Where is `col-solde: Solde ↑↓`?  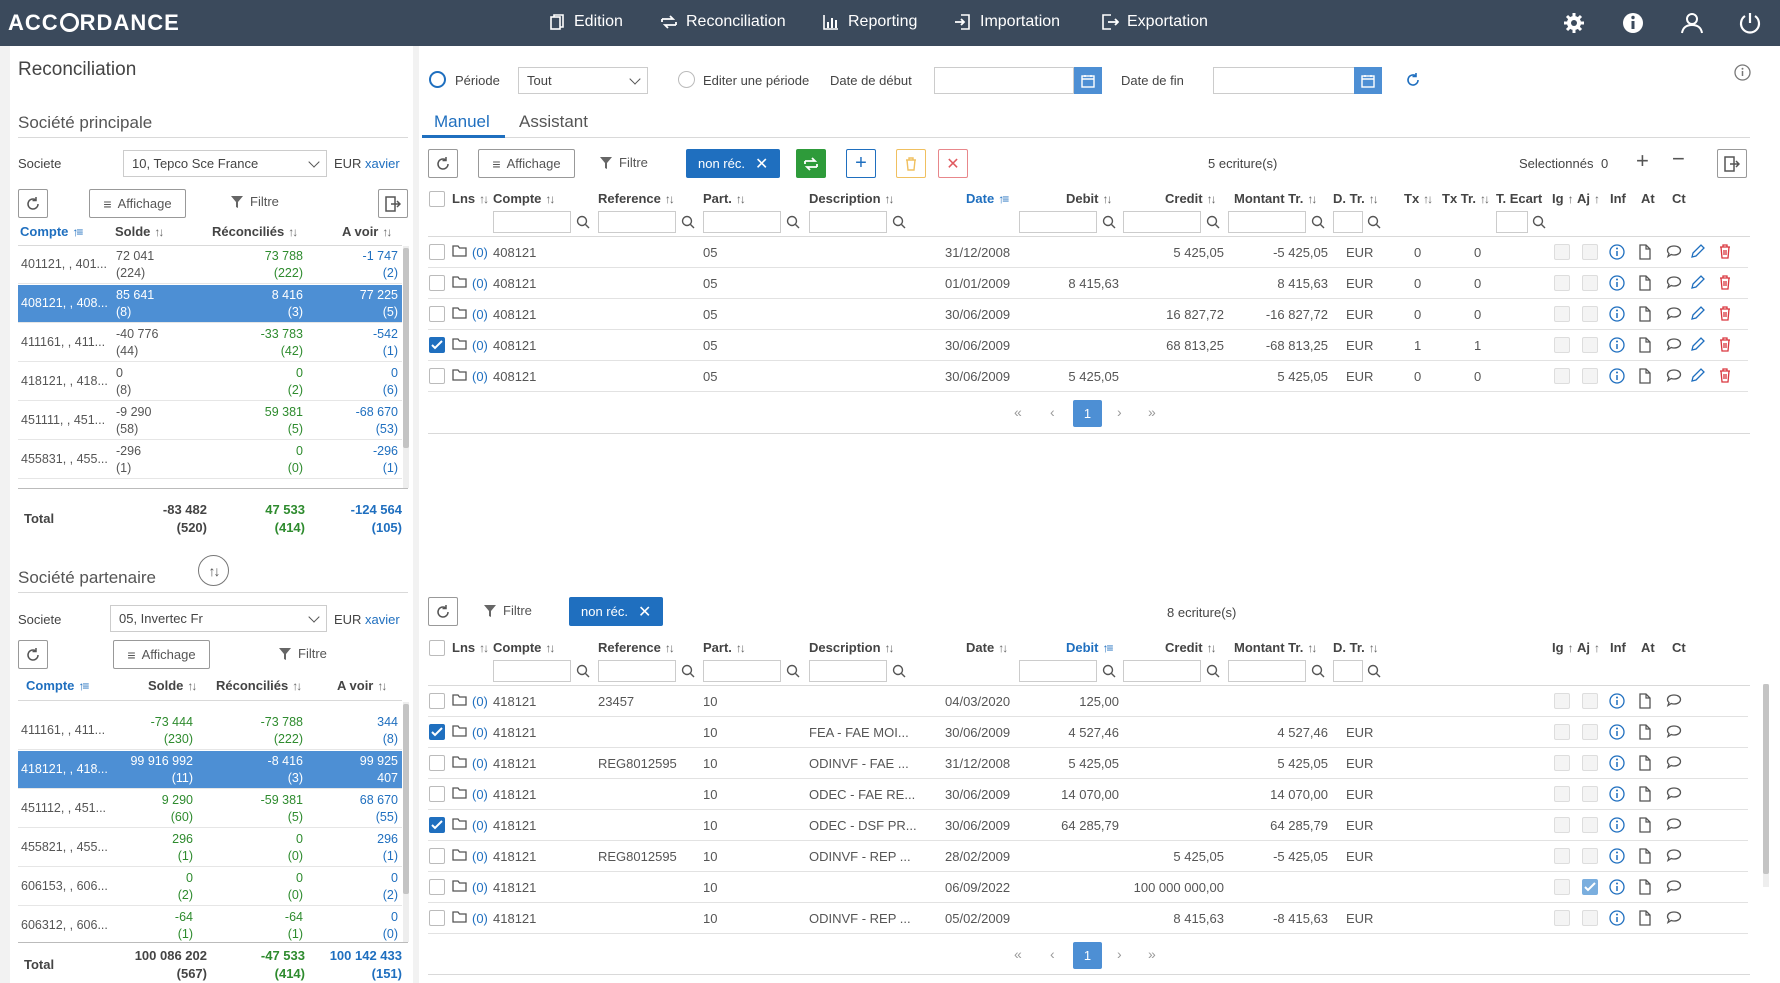
col-solde: Solde ↑↓ is located at coordinates (139, 234).